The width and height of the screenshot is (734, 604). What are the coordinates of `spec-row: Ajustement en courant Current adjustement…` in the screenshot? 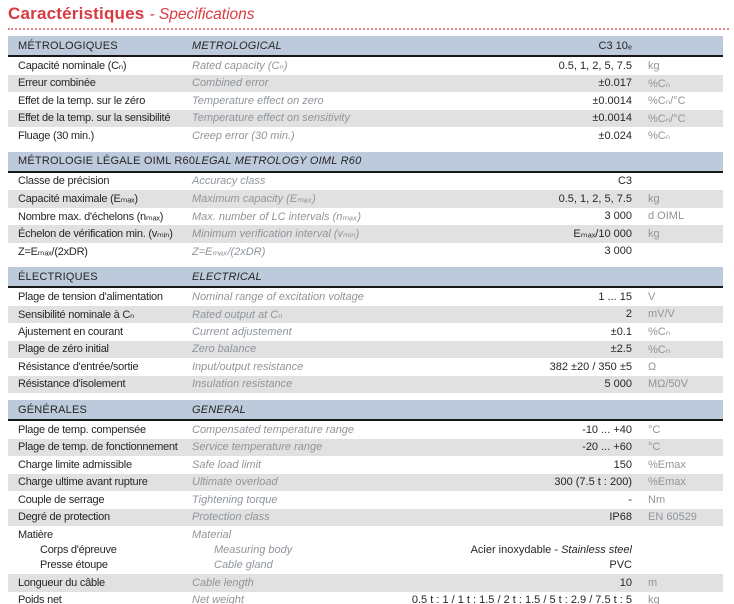 It's located at (365, 332).